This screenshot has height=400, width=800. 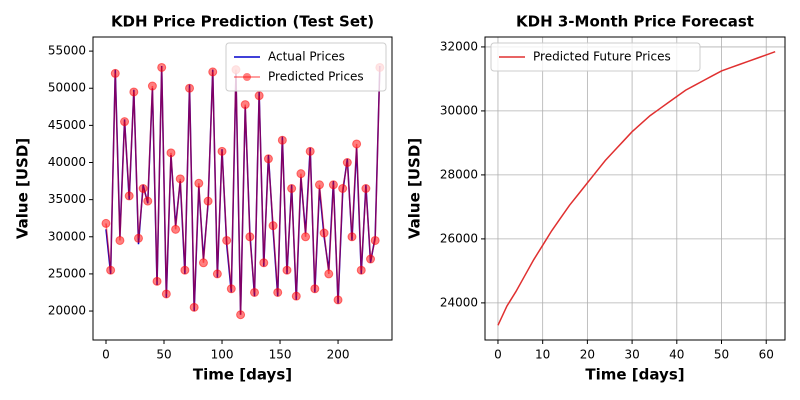 I want to click on legend-label: Actual Prices, so click(x=306, y=57).